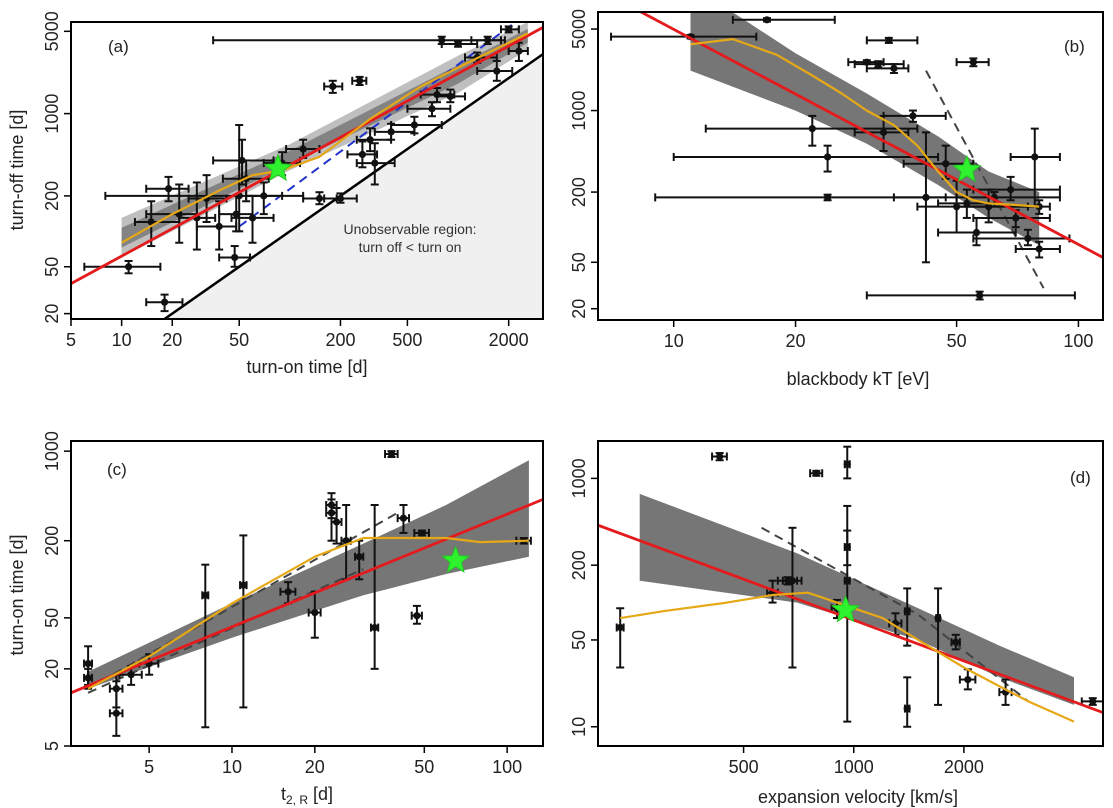 The height and width of the screenshot is (808, 1113). I want to click on panel-label-d: (d), so click(1080, 477).